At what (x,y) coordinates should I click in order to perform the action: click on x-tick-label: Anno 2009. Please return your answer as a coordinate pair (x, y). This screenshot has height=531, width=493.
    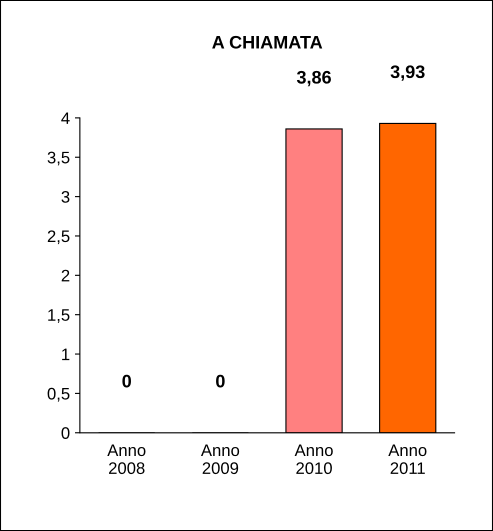
    Looking at the image, I should click on (220, 459).